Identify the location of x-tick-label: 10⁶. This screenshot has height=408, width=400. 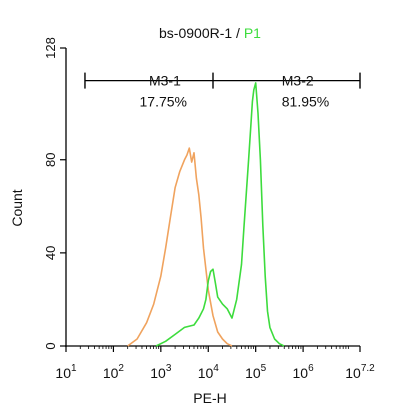
(304, 372).